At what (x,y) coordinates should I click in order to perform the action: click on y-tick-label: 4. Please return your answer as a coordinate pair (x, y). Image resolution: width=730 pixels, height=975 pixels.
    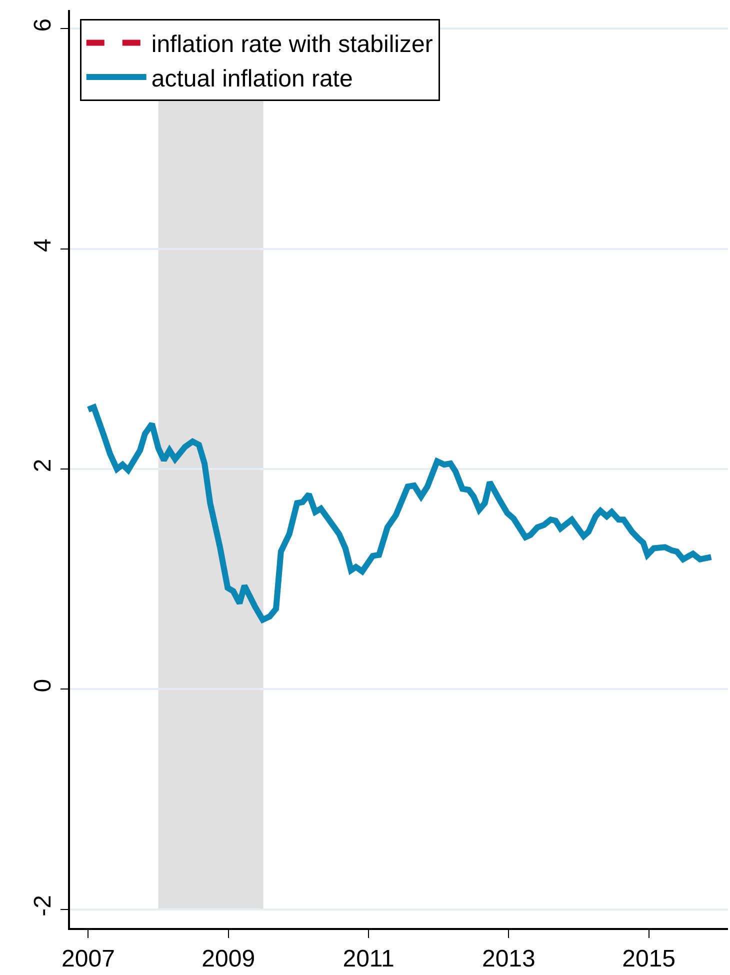
    Looking at the image, I should click on (43, 245).